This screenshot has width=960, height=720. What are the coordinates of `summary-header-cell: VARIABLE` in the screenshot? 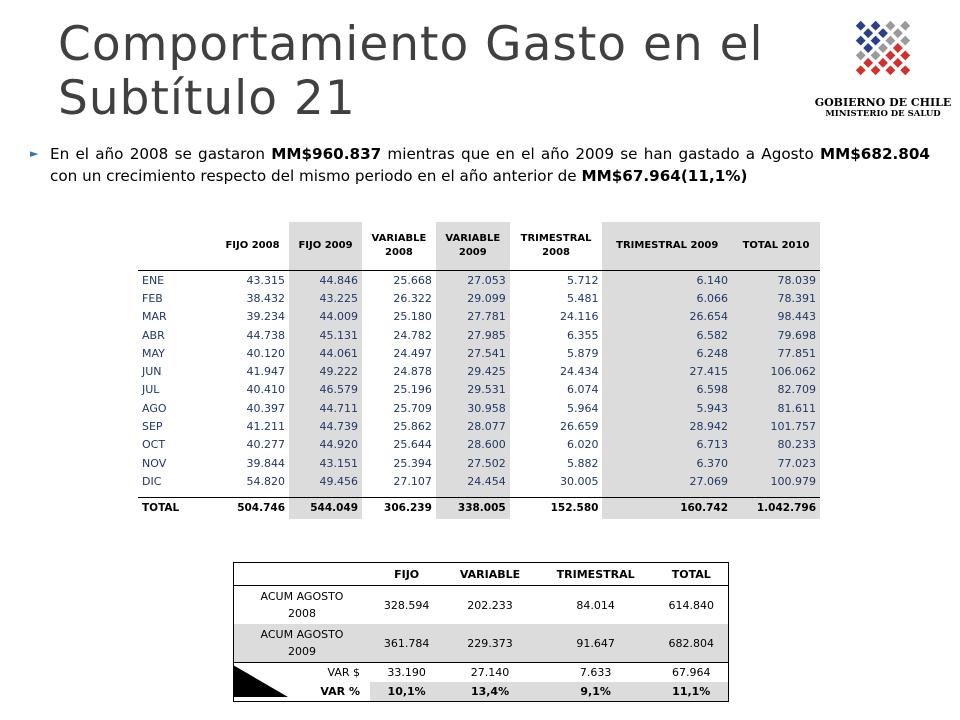 It's located at (490, 574).